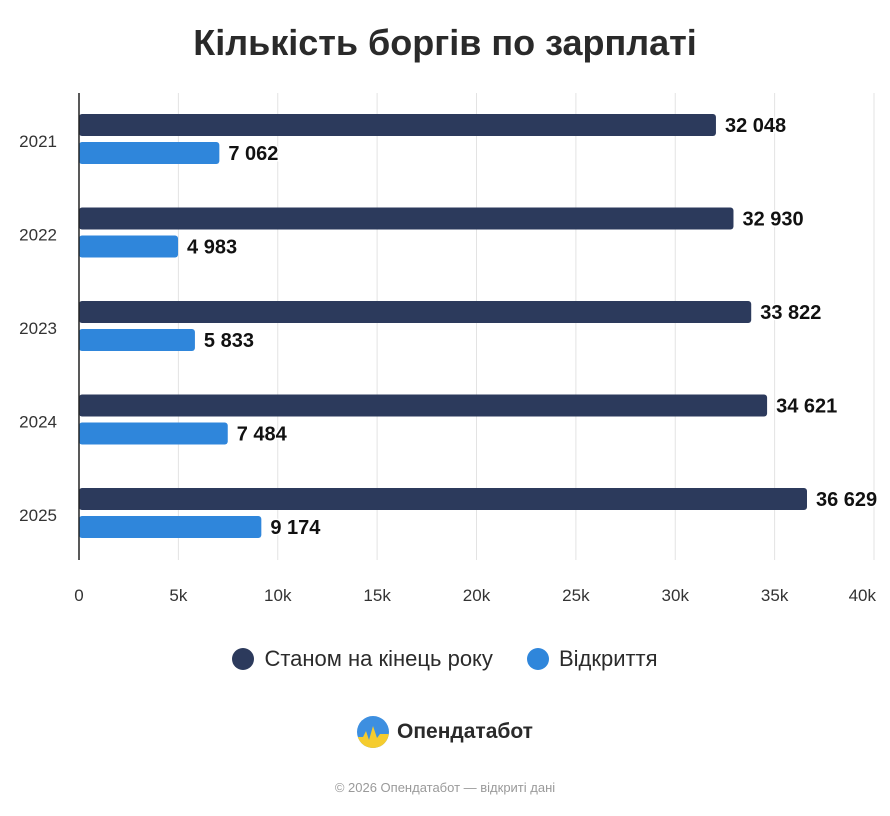  Describe the element at coordinates (243, 659) in the screenshot. I see `legend-swatch-dark` at that location.